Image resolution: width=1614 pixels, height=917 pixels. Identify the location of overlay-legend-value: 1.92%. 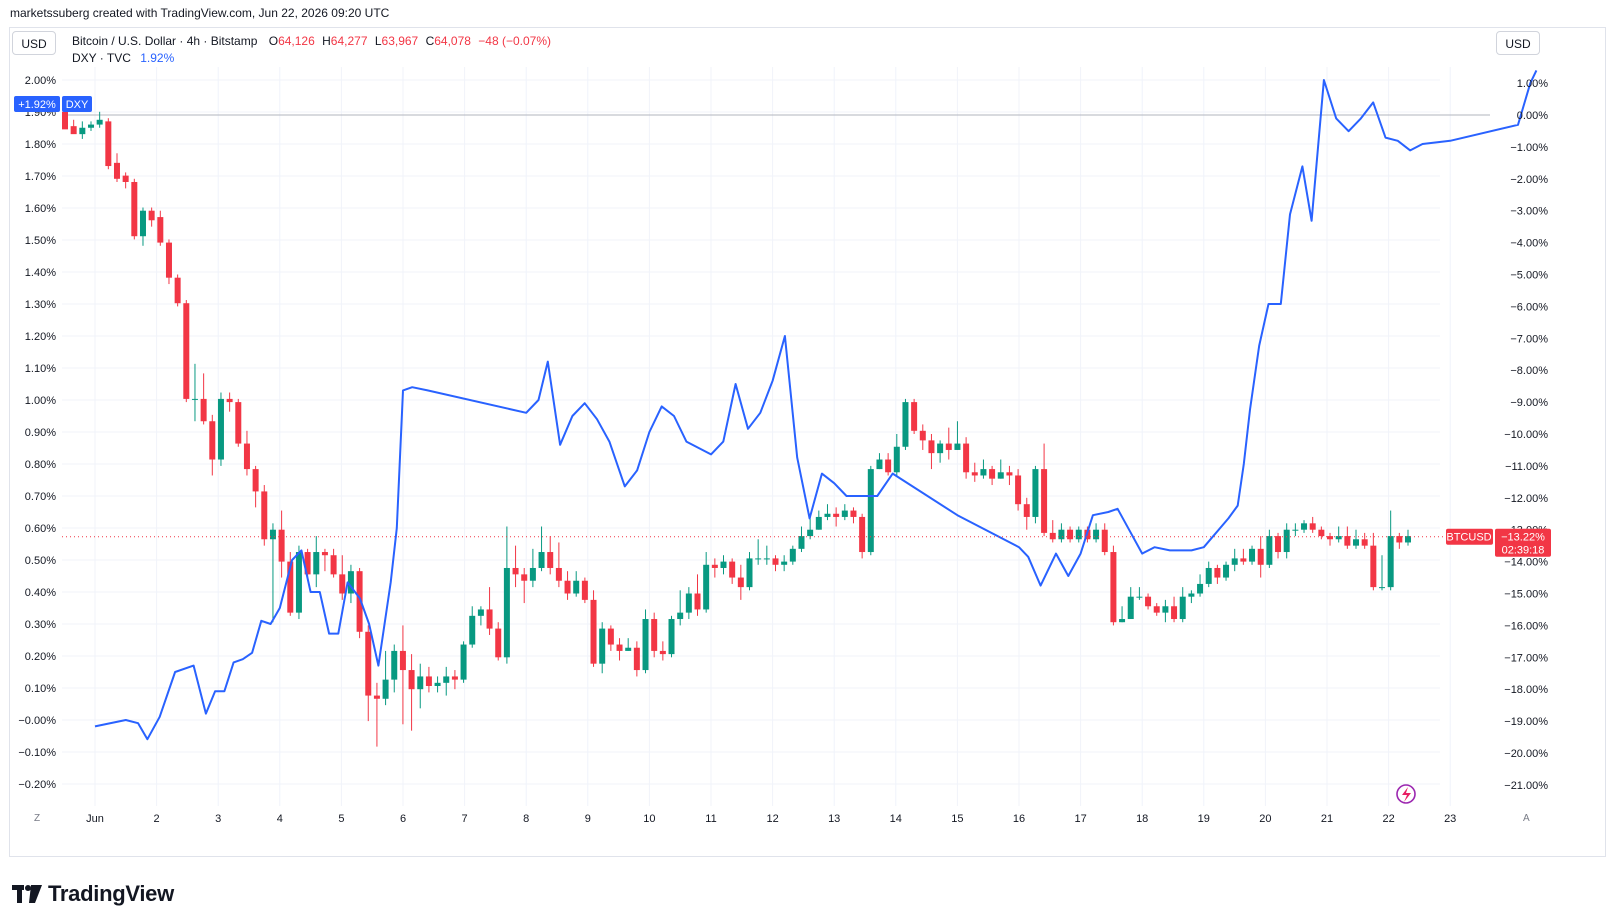
(157, 58).